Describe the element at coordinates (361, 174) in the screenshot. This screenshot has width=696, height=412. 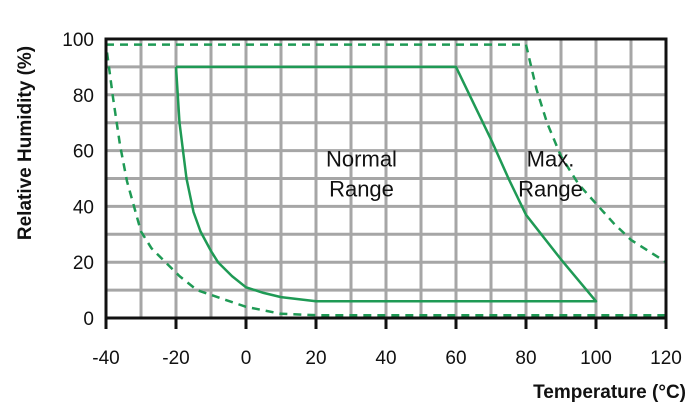
I see `range-annotation: Normal Range` at that location.